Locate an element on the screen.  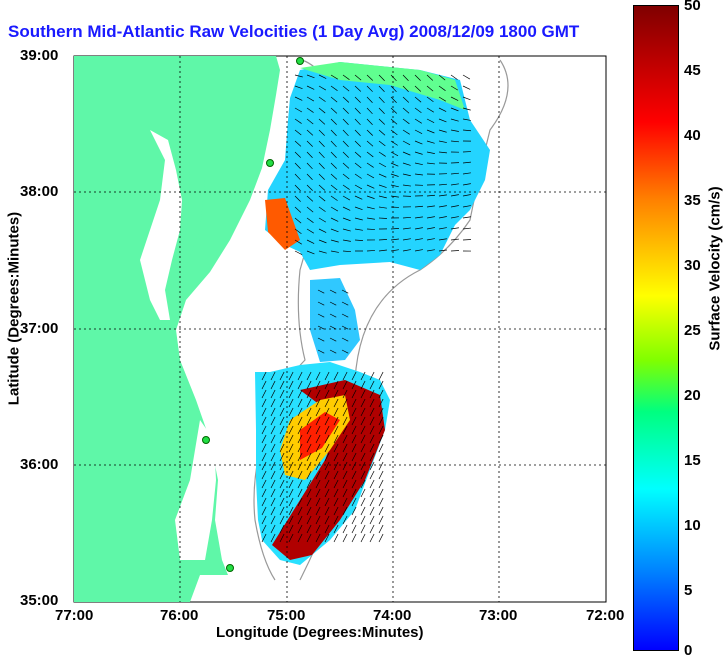
y-tick-label: 36:00 is located at coordinates (39, 464).